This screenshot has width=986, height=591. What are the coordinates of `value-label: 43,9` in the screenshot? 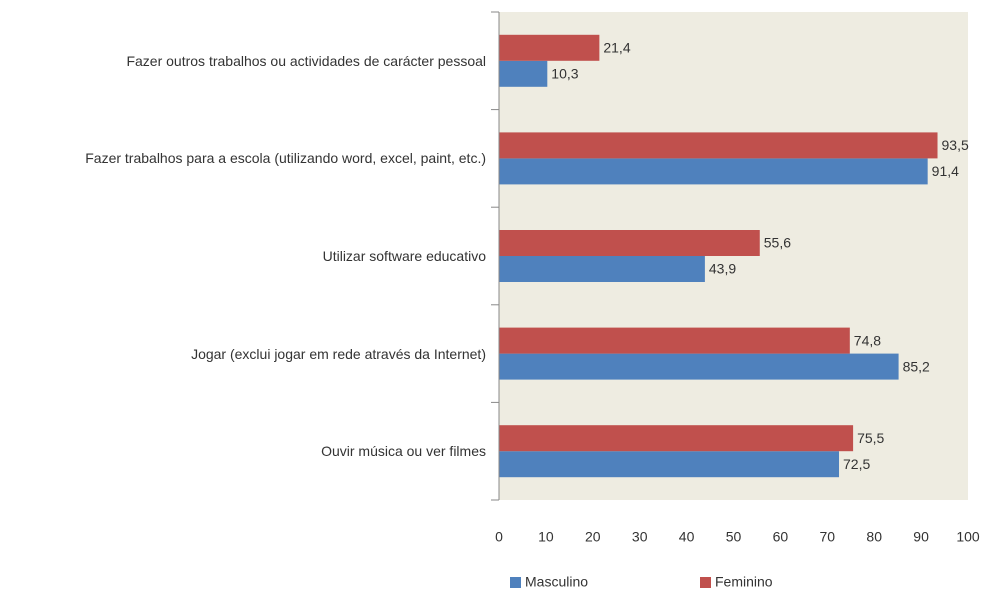 It's located at (722, 269).